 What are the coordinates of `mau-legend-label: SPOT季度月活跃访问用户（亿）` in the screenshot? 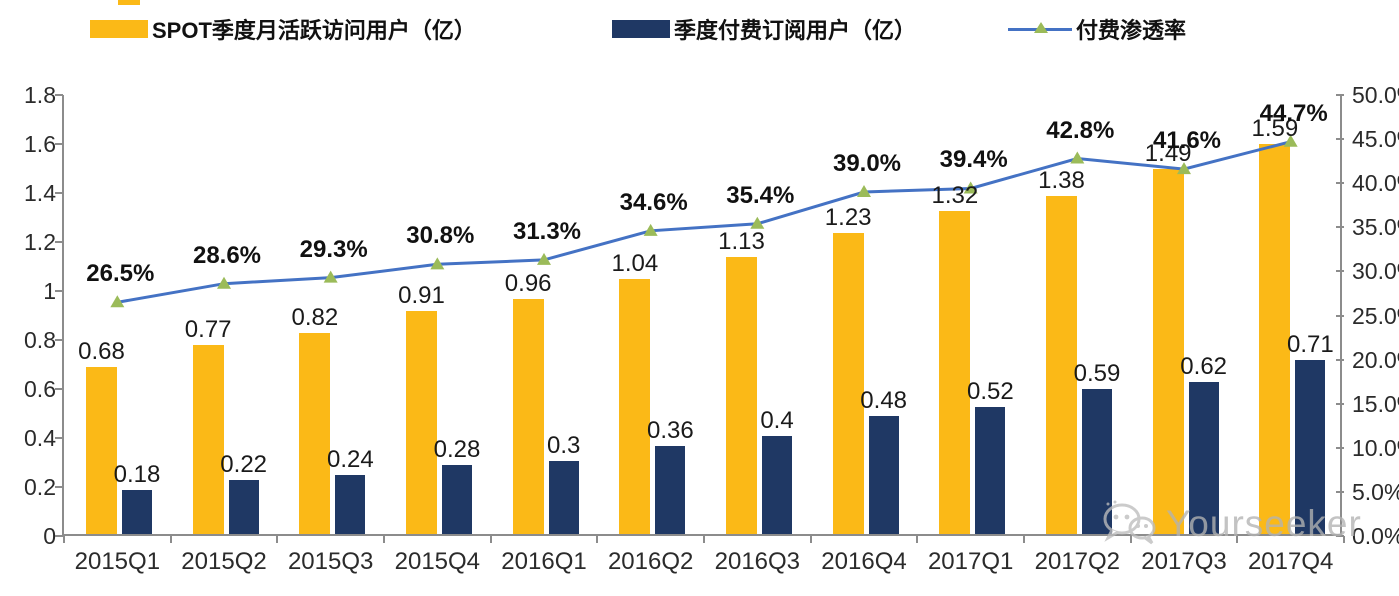 It's located at (314, 30).